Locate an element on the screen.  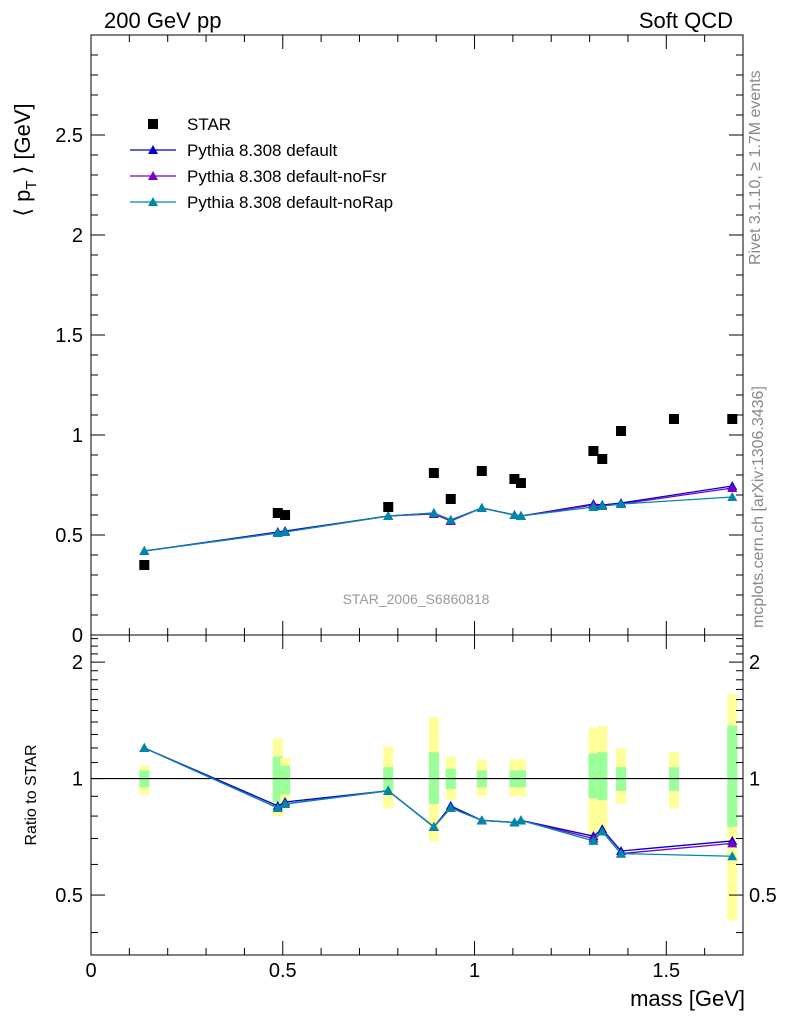
legend-item: Pythia 8.308 default is located at coordinates (234, 150).